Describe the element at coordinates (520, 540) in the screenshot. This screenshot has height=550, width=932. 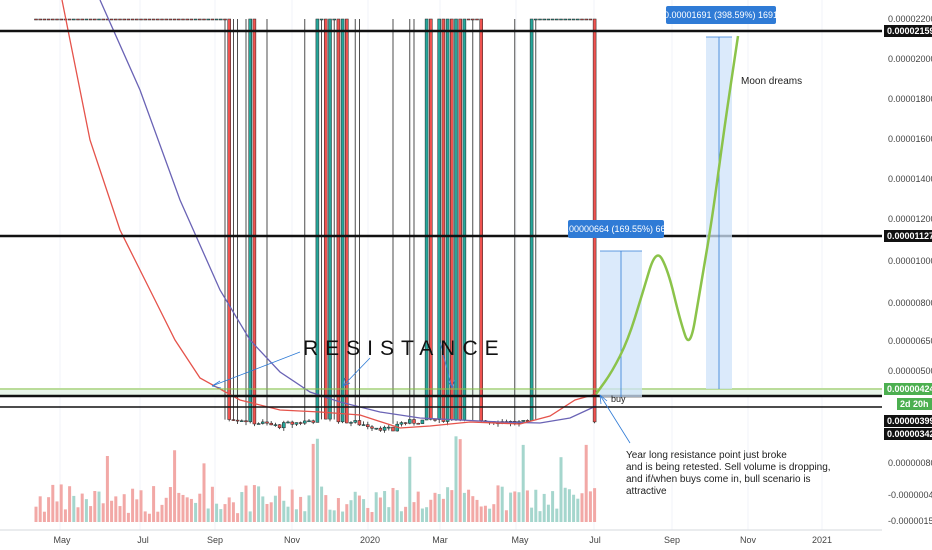
I see `x-tick-label: May` at that location.